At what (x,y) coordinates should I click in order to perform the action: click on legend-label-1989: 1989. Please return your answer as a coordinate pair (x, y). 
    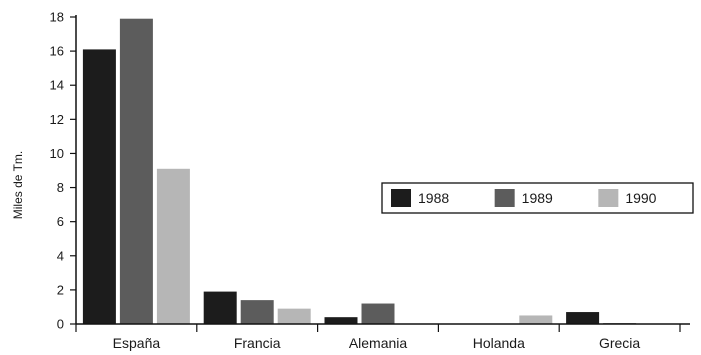
    Looking at the image, I should click on (537, 198).